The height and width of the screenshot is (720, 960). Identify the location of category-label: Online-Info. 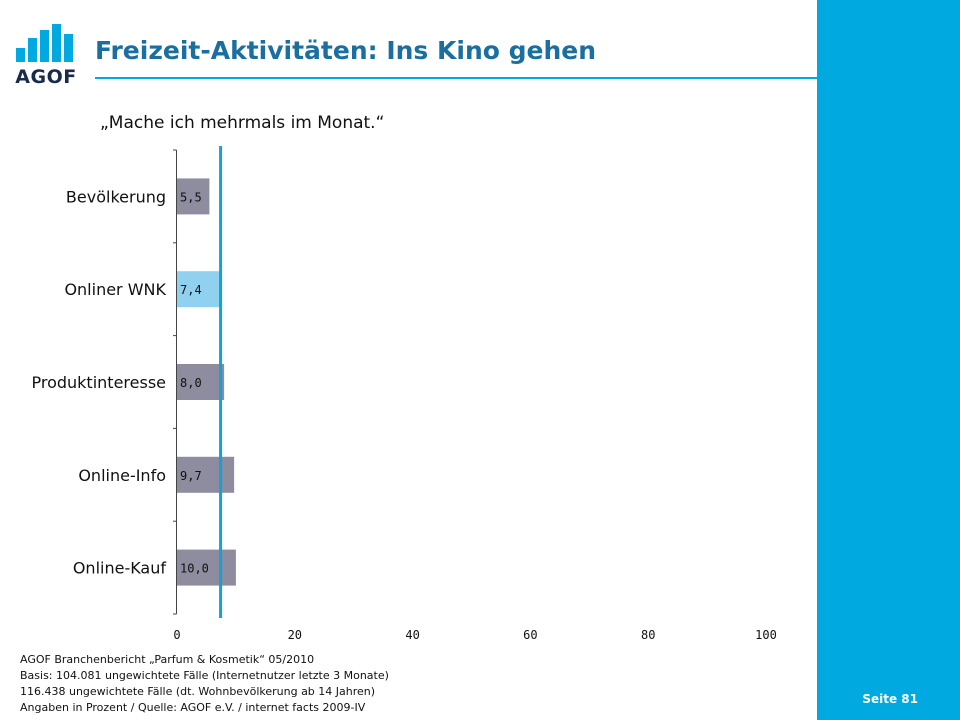
(122, 475).